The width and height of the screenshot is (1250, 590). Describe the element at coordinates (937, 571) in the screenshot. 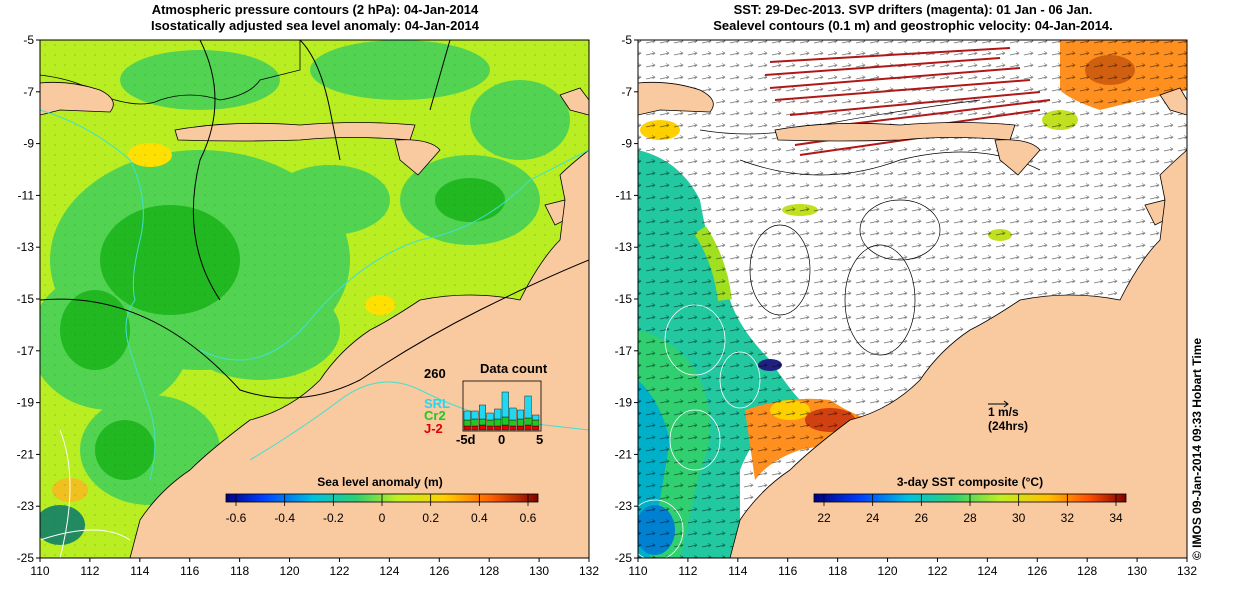

I see `right-lon-label: 122` at that location.